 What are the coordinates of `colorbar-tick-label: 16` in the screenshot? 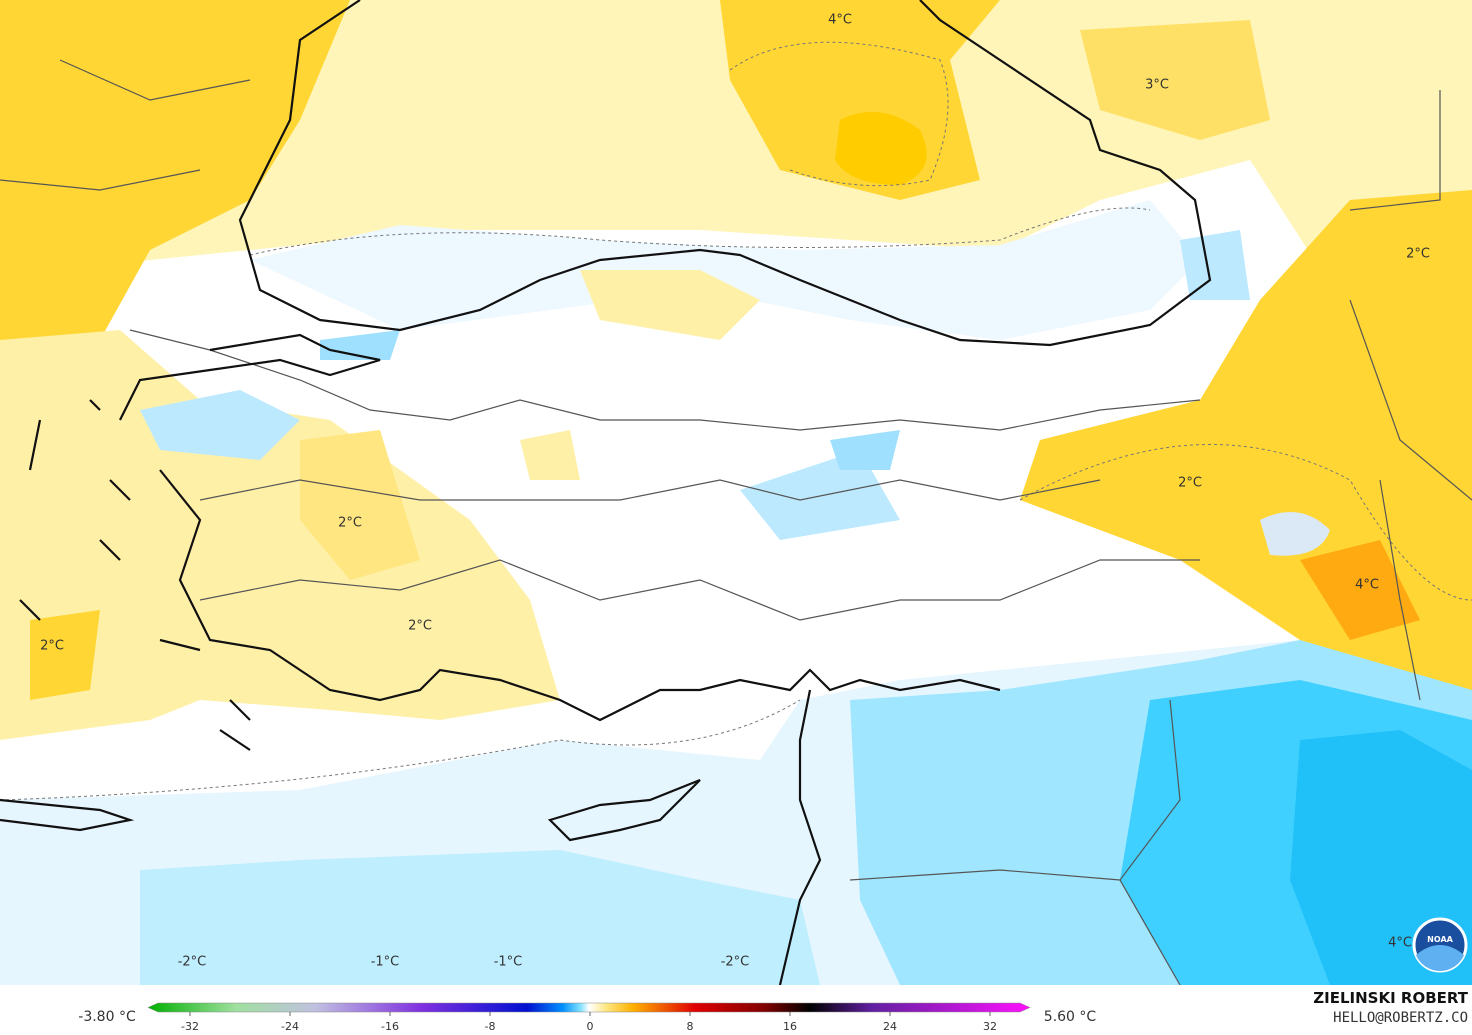 It's located at (790, 1026).